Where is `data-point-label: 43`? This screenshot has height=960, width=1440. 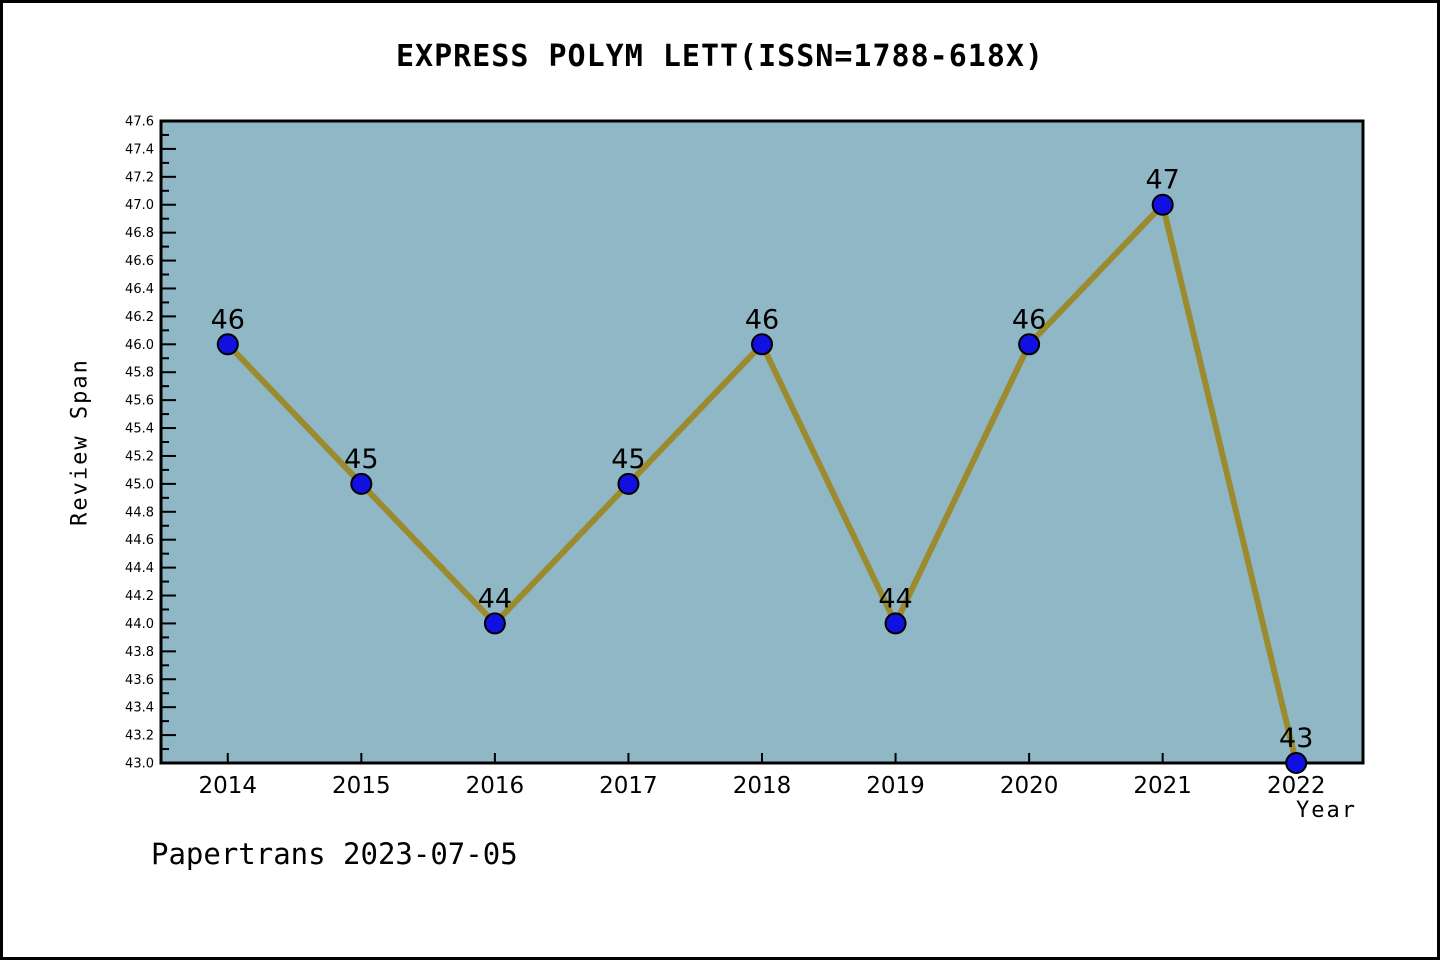
data-point-label: 43 is located at coordinates (1296, 738).